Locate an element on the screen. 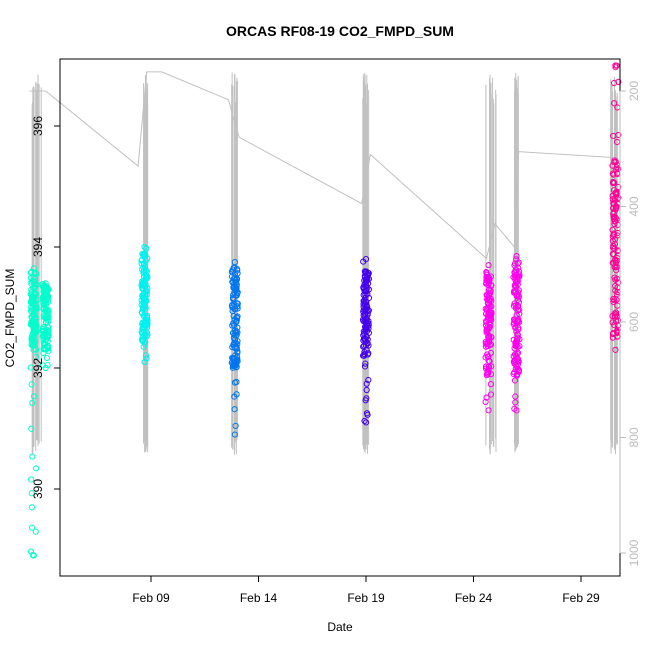 Image resolution: width=650 pixels, height=650 pixels. x-tick-label: Feb 19 is located at coordinates (366, 598).